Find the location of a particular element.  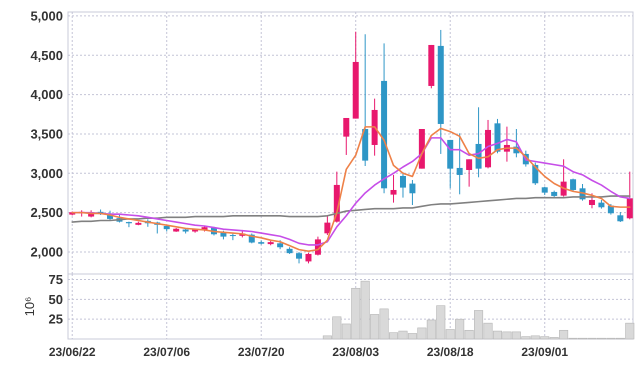

y-tick-label: 5,000 is located at coordinates (46, 16).